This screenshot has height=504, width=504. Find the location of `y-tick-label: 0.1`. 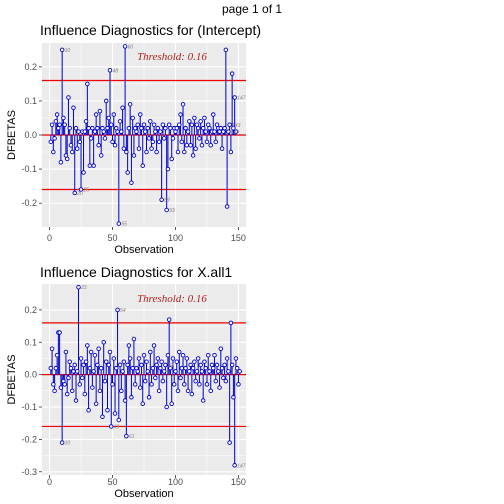

y-tick-label: 0.1 is located at coordinates (30, 342).